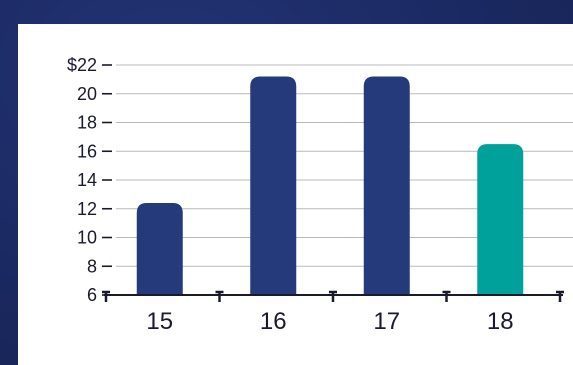 This screenshot has height=365, width=573. Describe the element at coordinates (87, 151) in the screenshot. I see `y-tick-label: 16` at that location.